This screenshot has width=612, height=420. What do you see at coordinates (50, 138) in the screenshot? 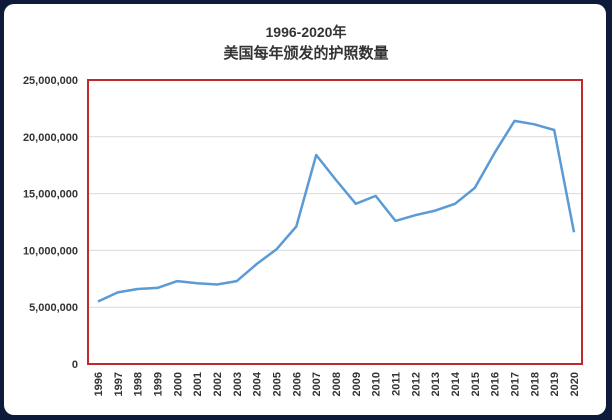
I see `y-tick-label: 20,000,000` at bounding box center [50, 138].